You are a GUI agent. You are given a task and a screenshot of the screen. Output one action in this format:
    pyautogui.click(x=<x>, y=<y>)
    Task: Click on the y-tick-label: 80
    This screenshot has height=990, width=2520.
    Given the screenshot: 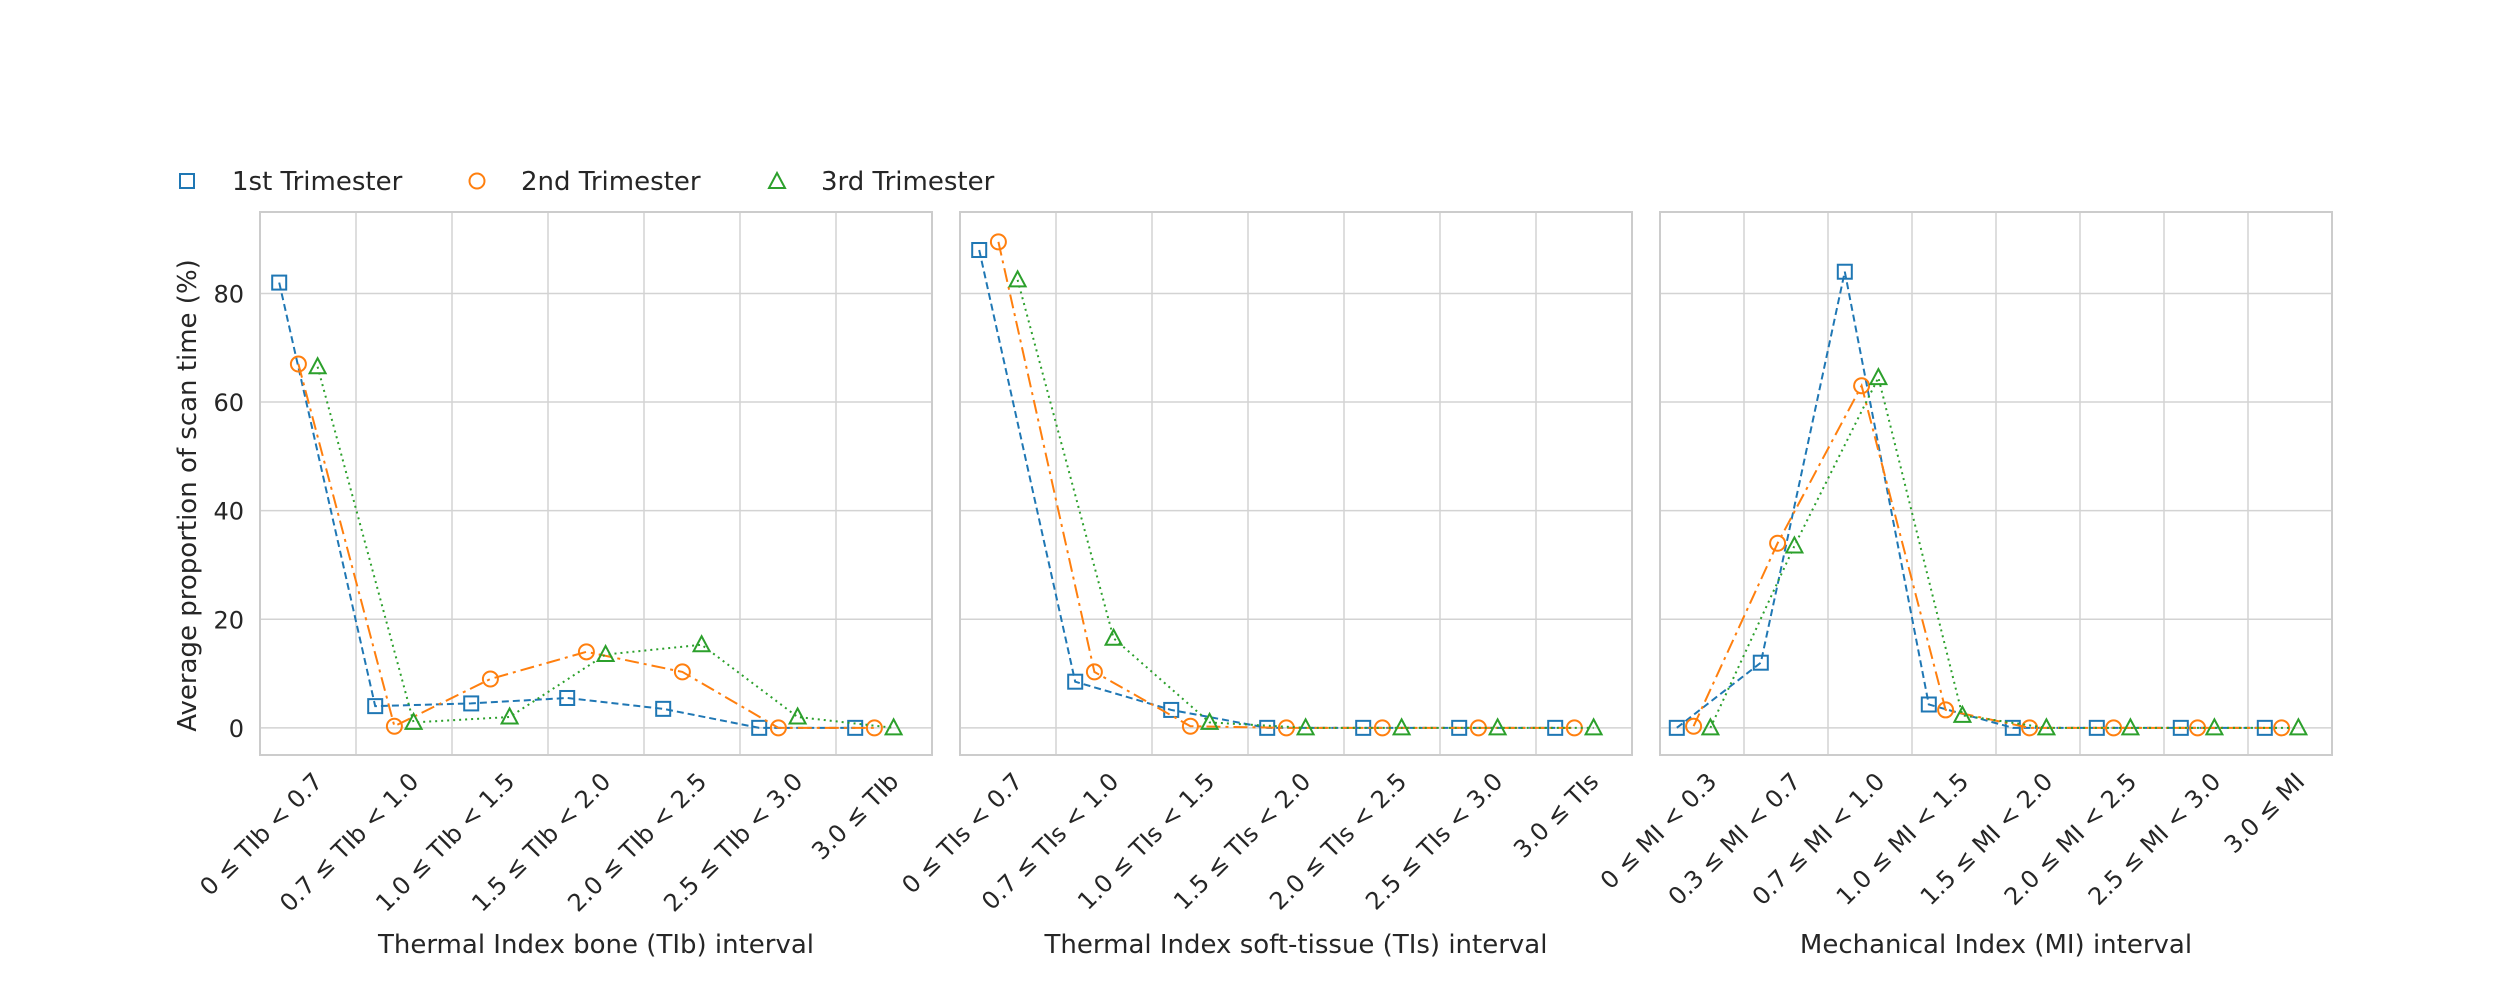 What is the action you would take?
    pyautogui.click(x=228, y=294)
    